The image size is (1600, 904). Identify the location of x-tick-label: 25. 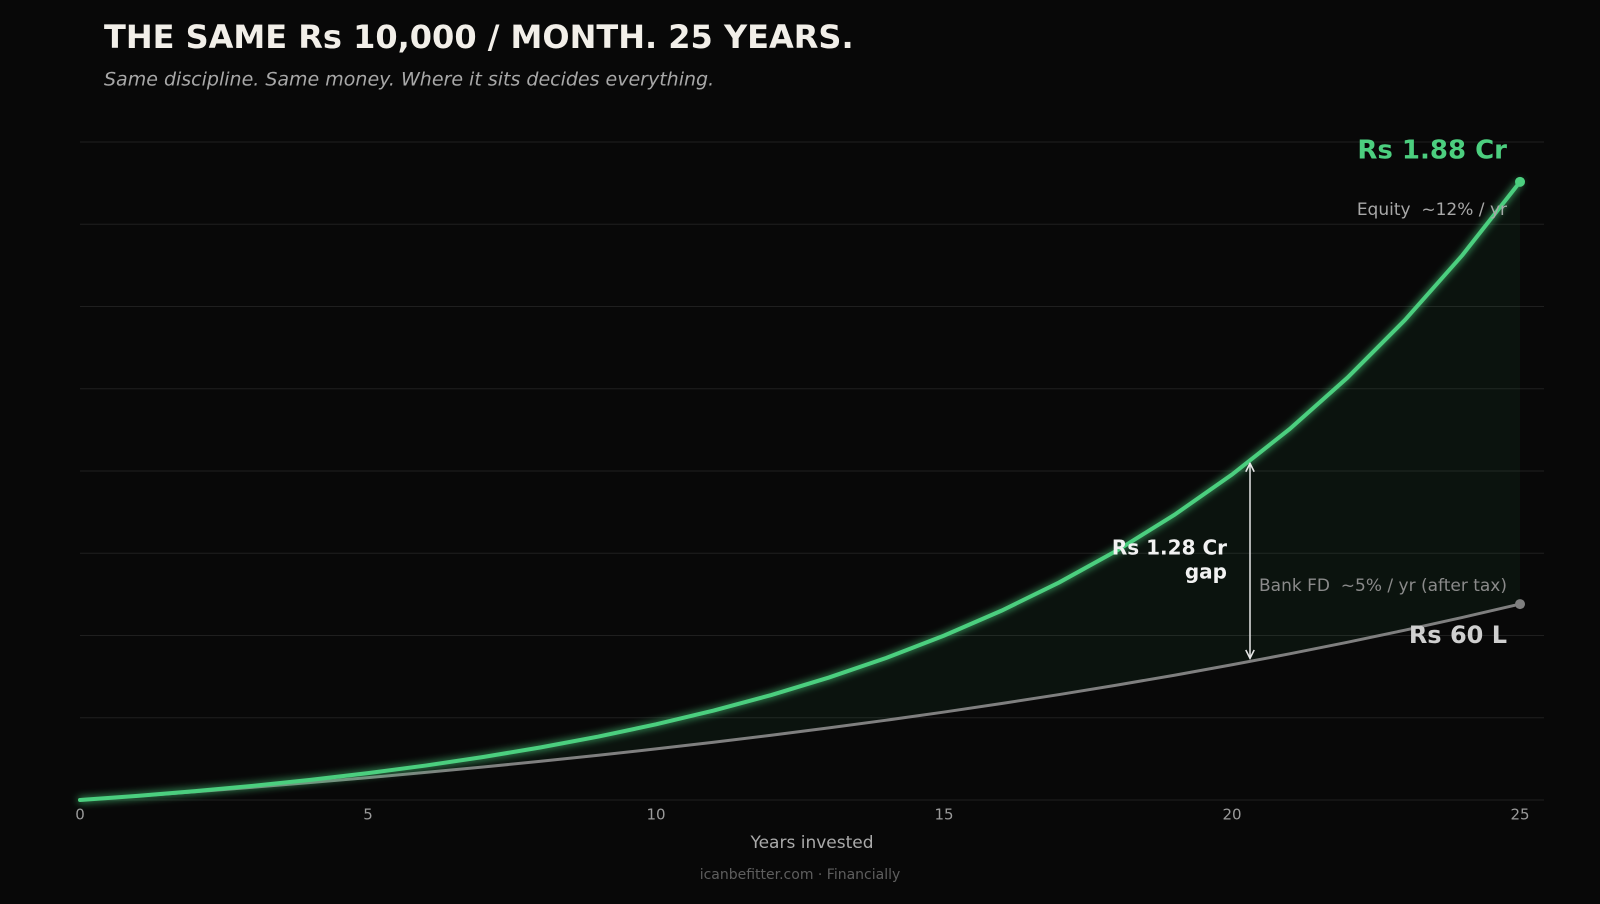
(1519, 815).